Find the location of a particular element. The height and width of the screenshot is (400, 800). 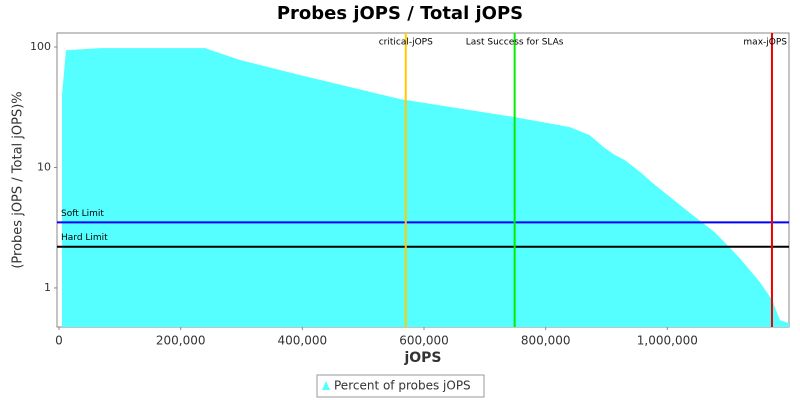

y-tick-label: 1 is located at coordinates (47, 287).